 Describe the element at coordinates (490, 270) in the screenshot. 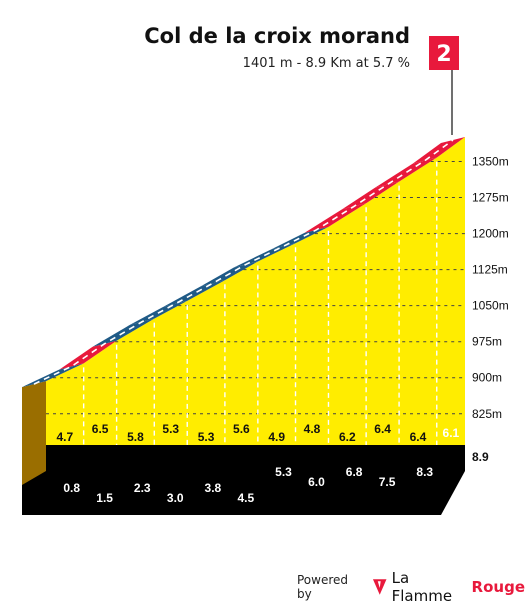

I see `elevation-tick-label: 1125m` at that location.